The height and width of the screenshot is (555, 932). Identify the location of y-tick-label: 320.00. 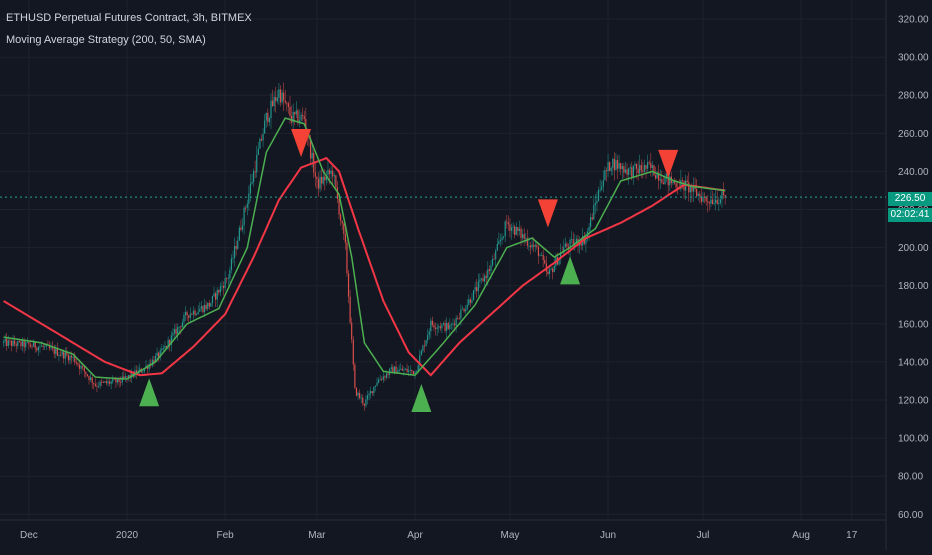
(913, 20).